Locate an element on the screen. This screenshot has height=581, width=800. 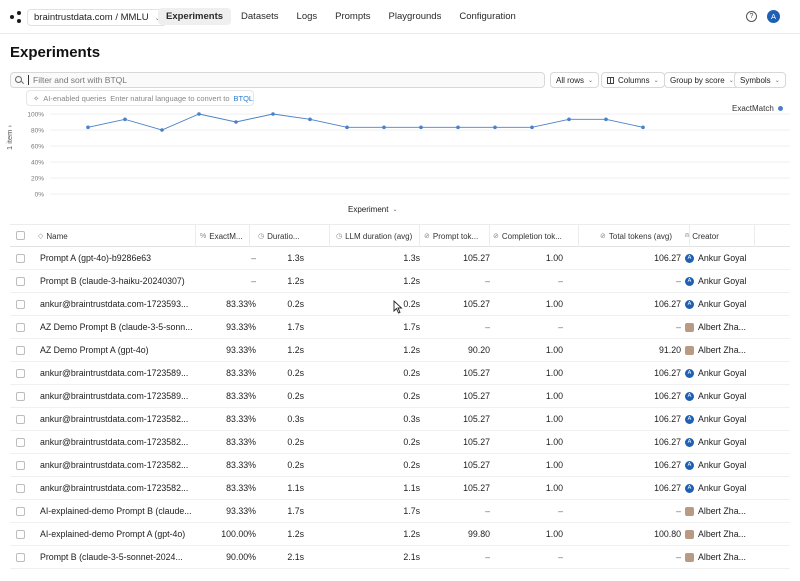
help-icon: ? is located at coordinates (751, 16).